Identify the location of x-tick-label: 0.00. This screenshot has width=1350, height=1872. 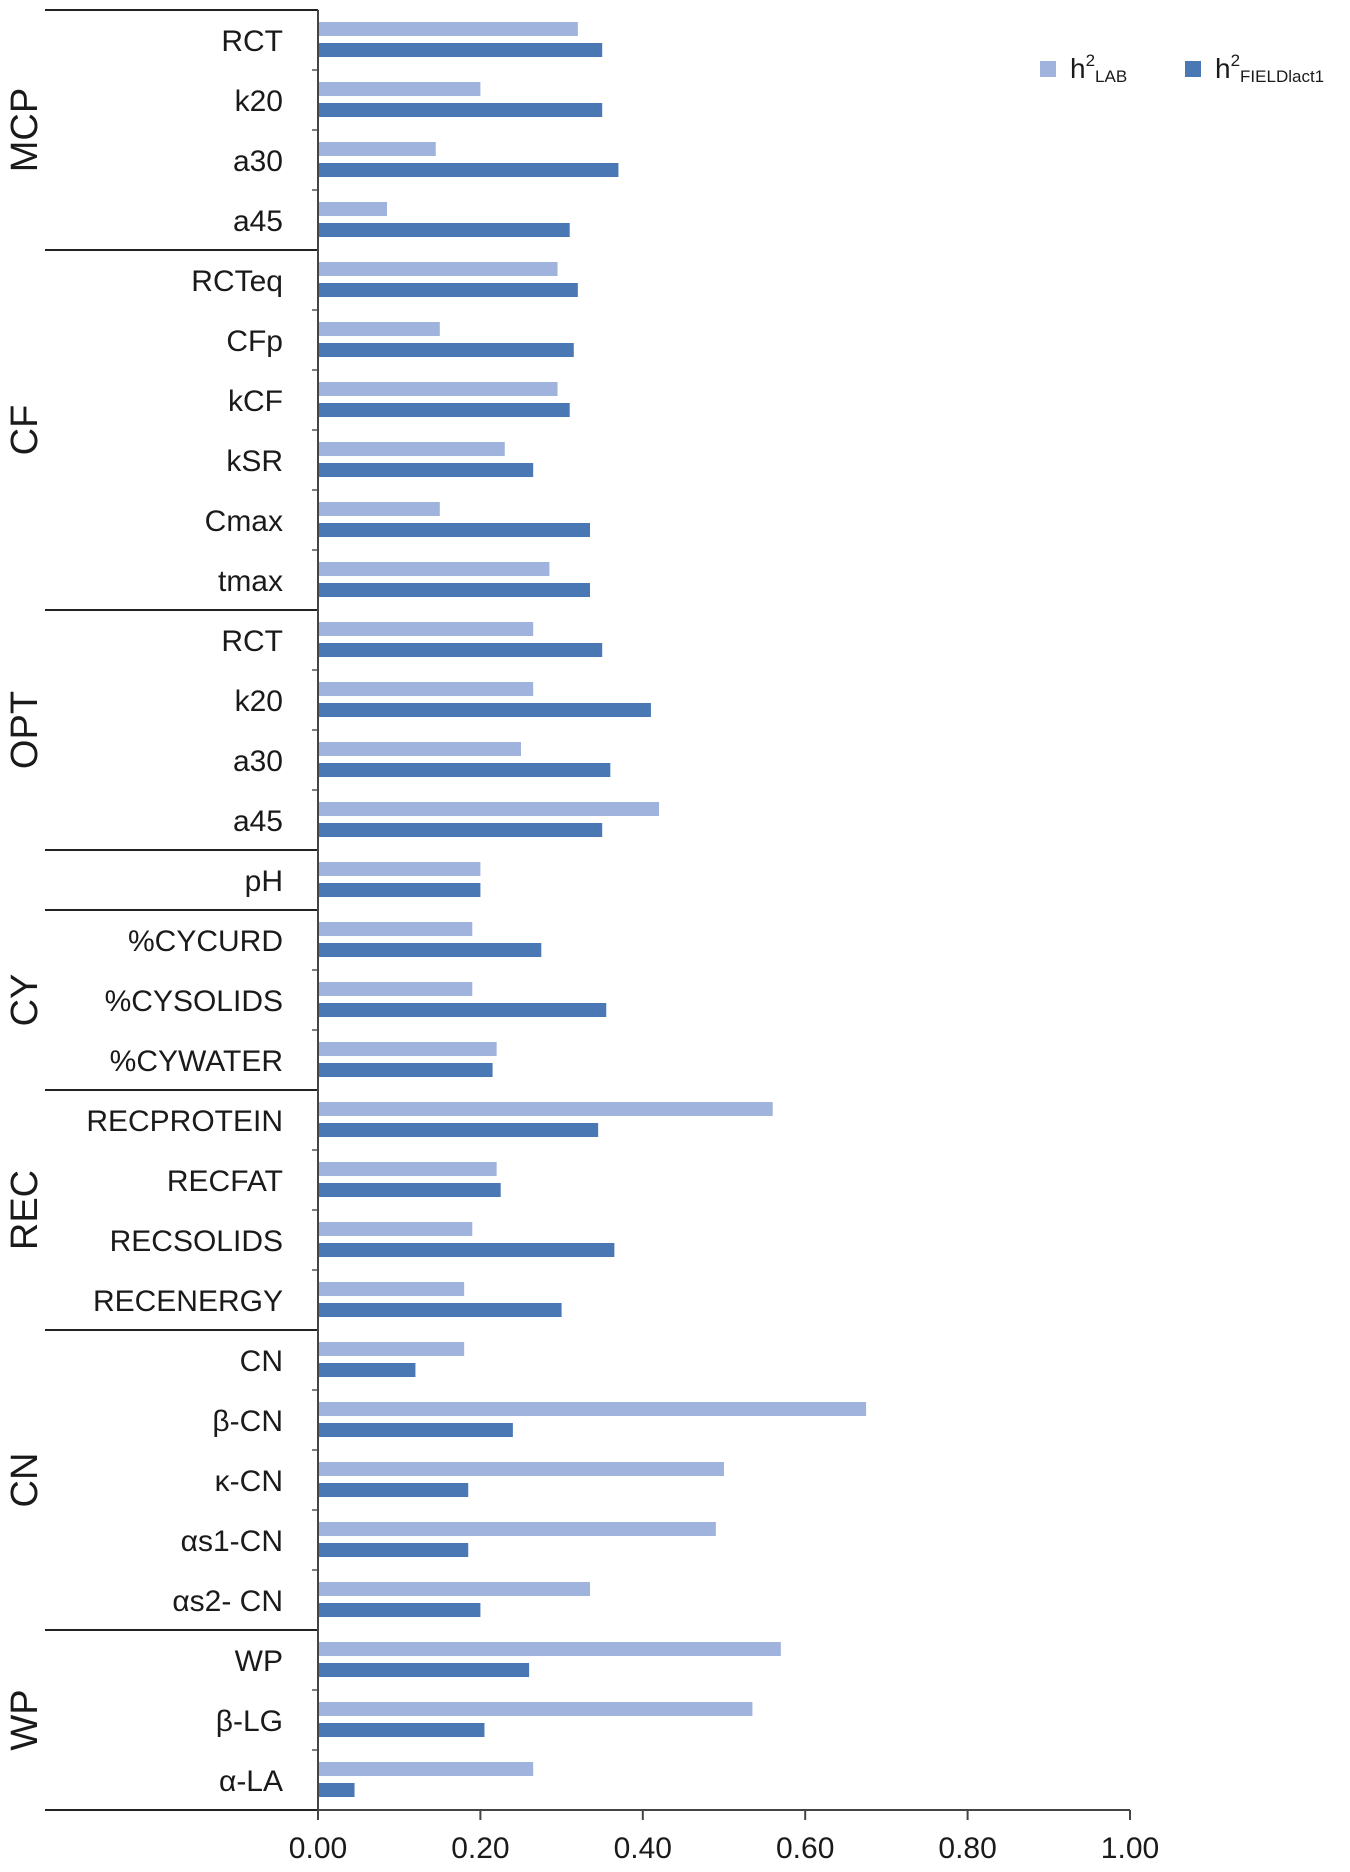
(318, 1848).